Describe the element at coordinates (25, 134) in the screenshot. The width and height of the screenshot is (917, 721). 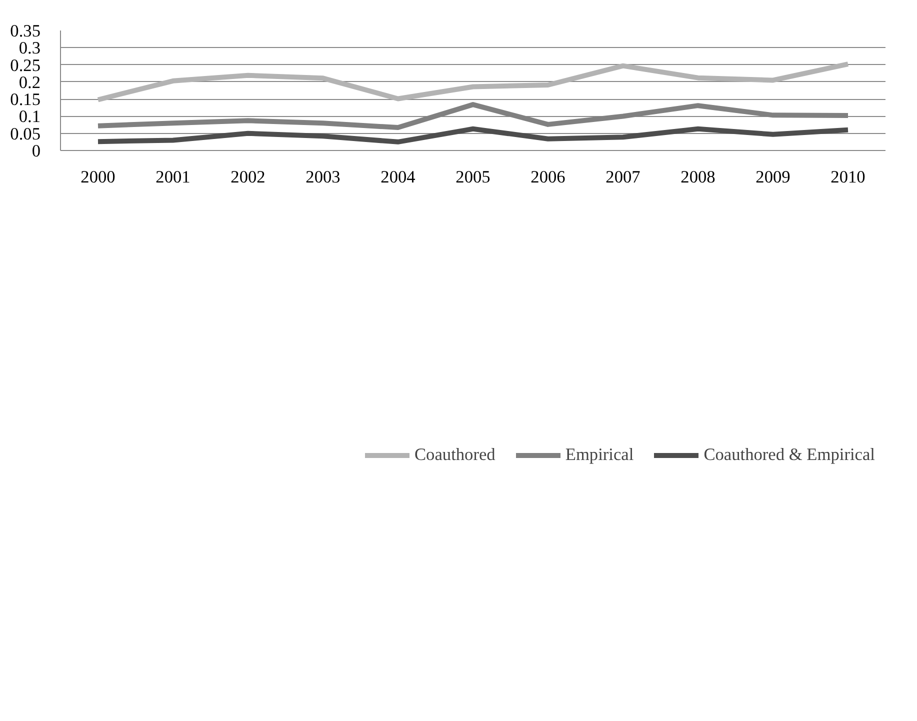
I see `y-tick-label: 0.05` at that location.